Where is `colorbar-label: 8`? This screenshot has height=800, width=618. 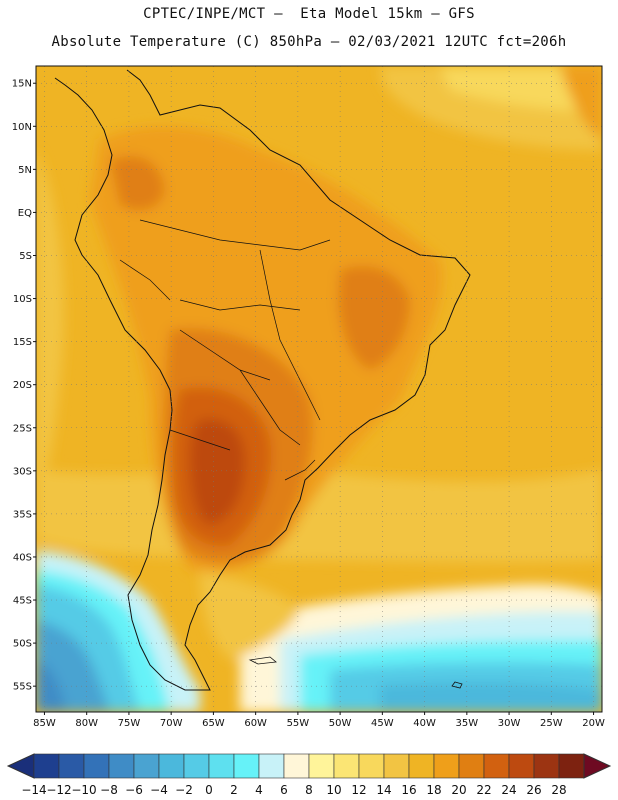
colorbar-label: 8 is located at coordinates (309, 790).